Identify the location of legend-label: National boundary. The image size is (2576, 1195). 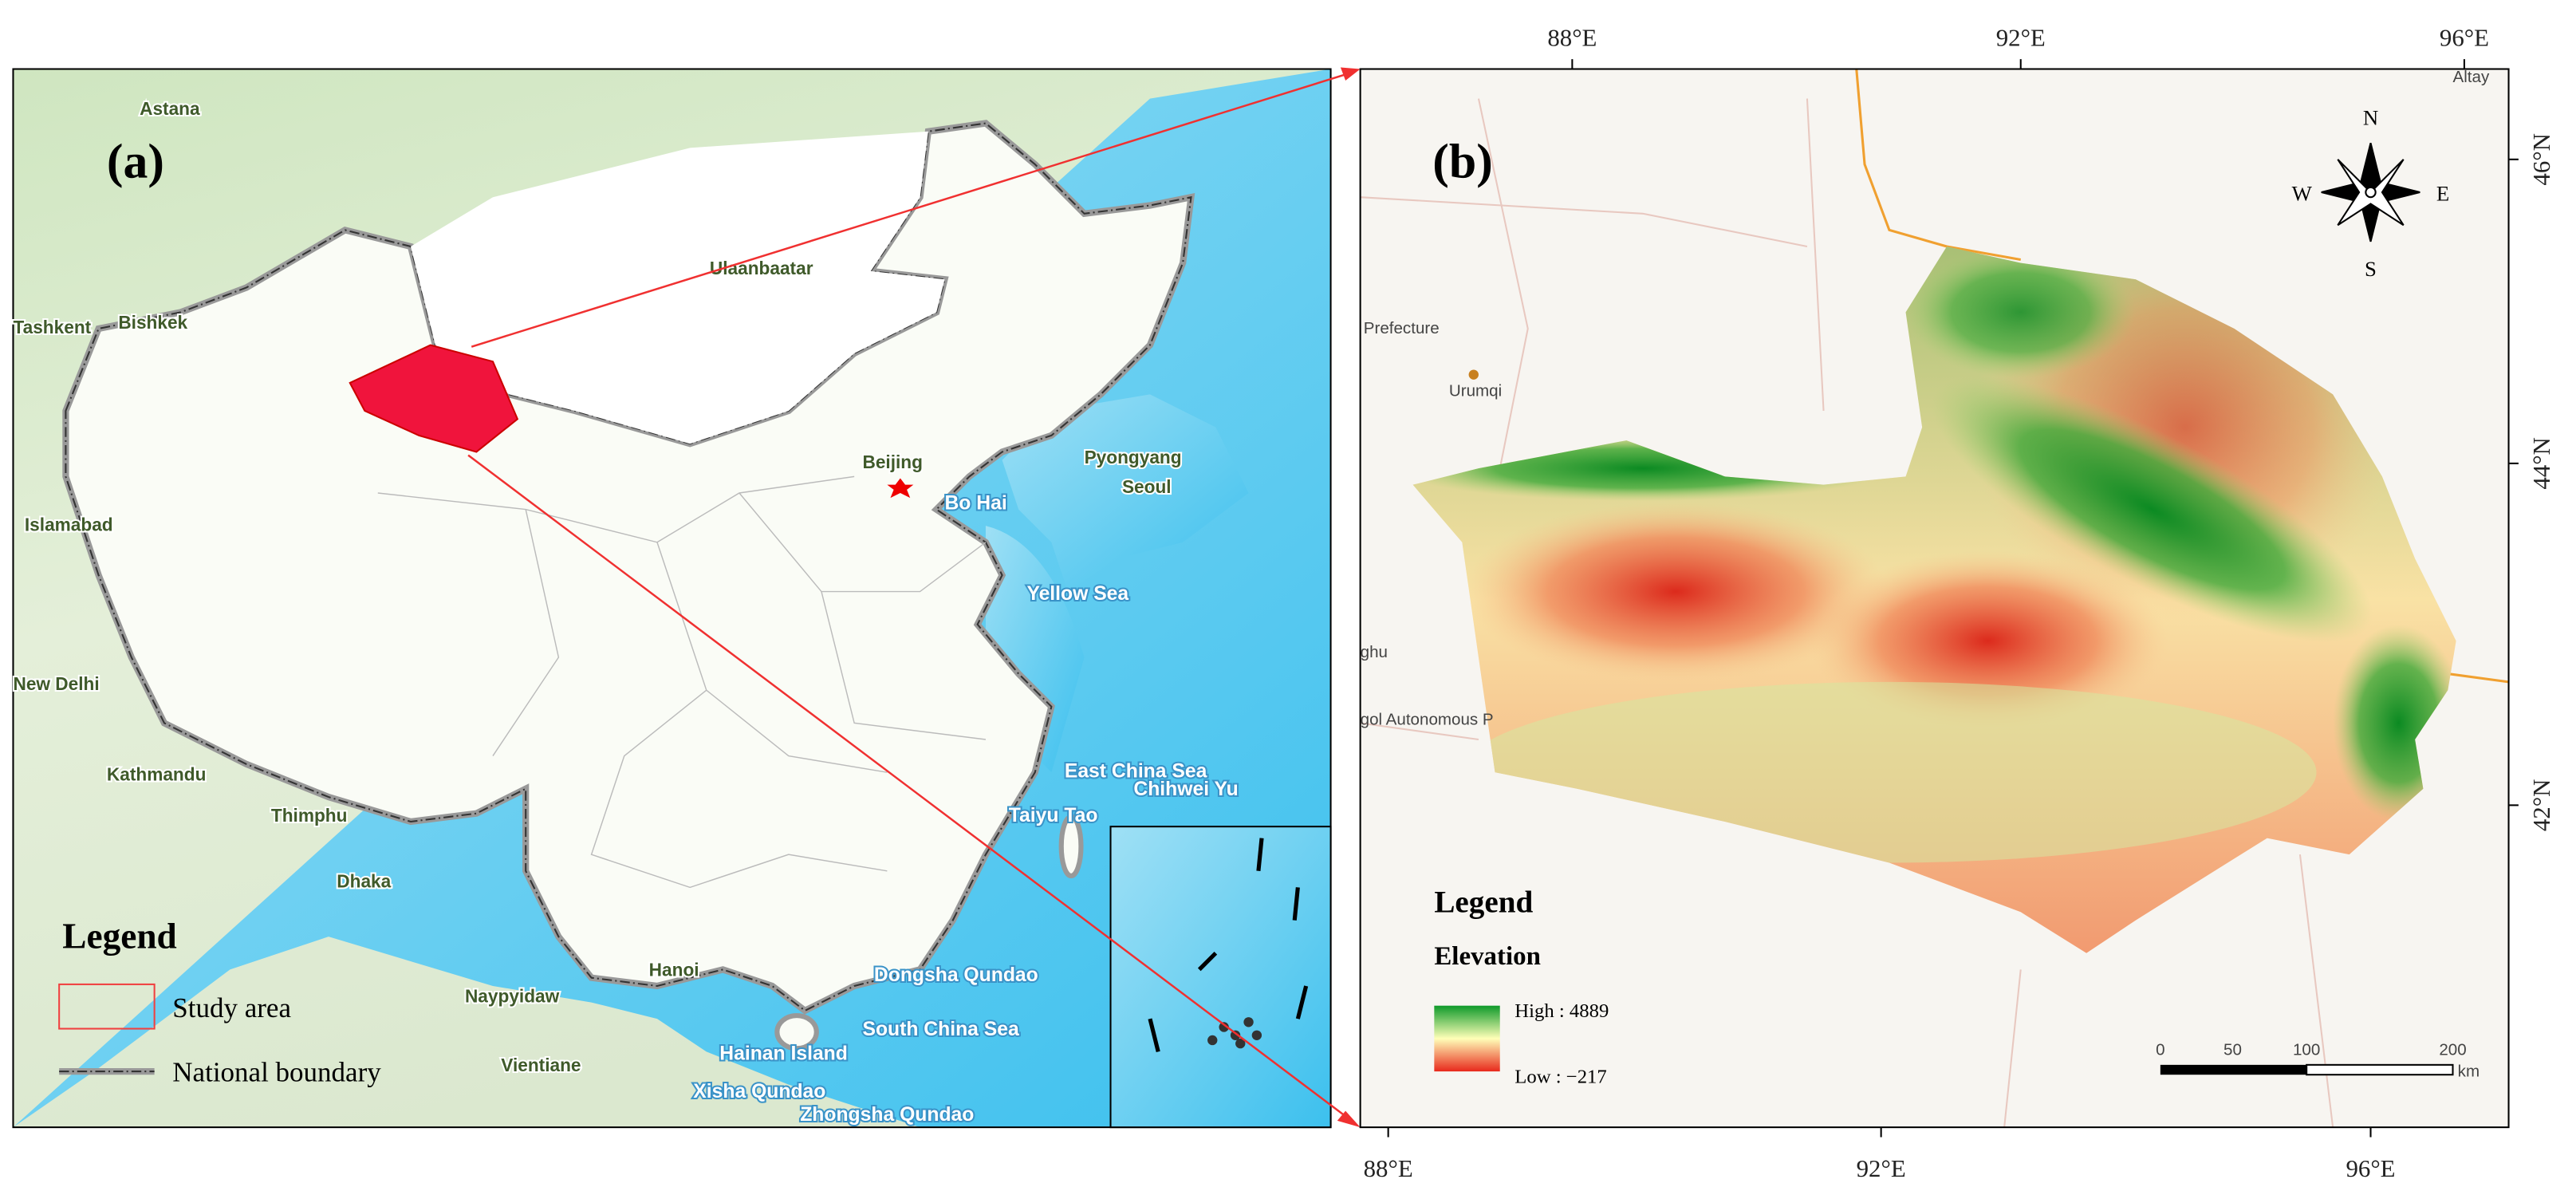
(276, 1071).